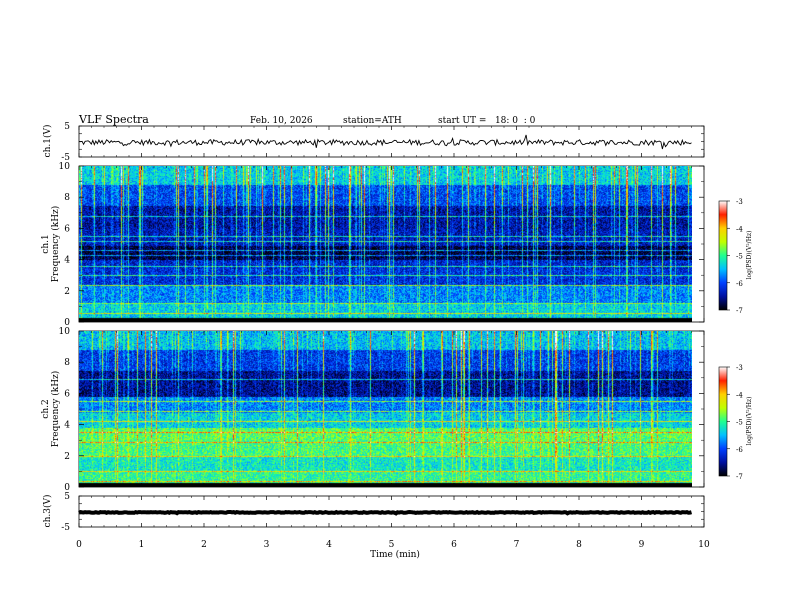 Image resolution: width=792 pixels, height=612 pixels. Describe the element at coordinates (281, 121) in the screenshot. I see `date-label: Feb. 10, 2026` at that location.